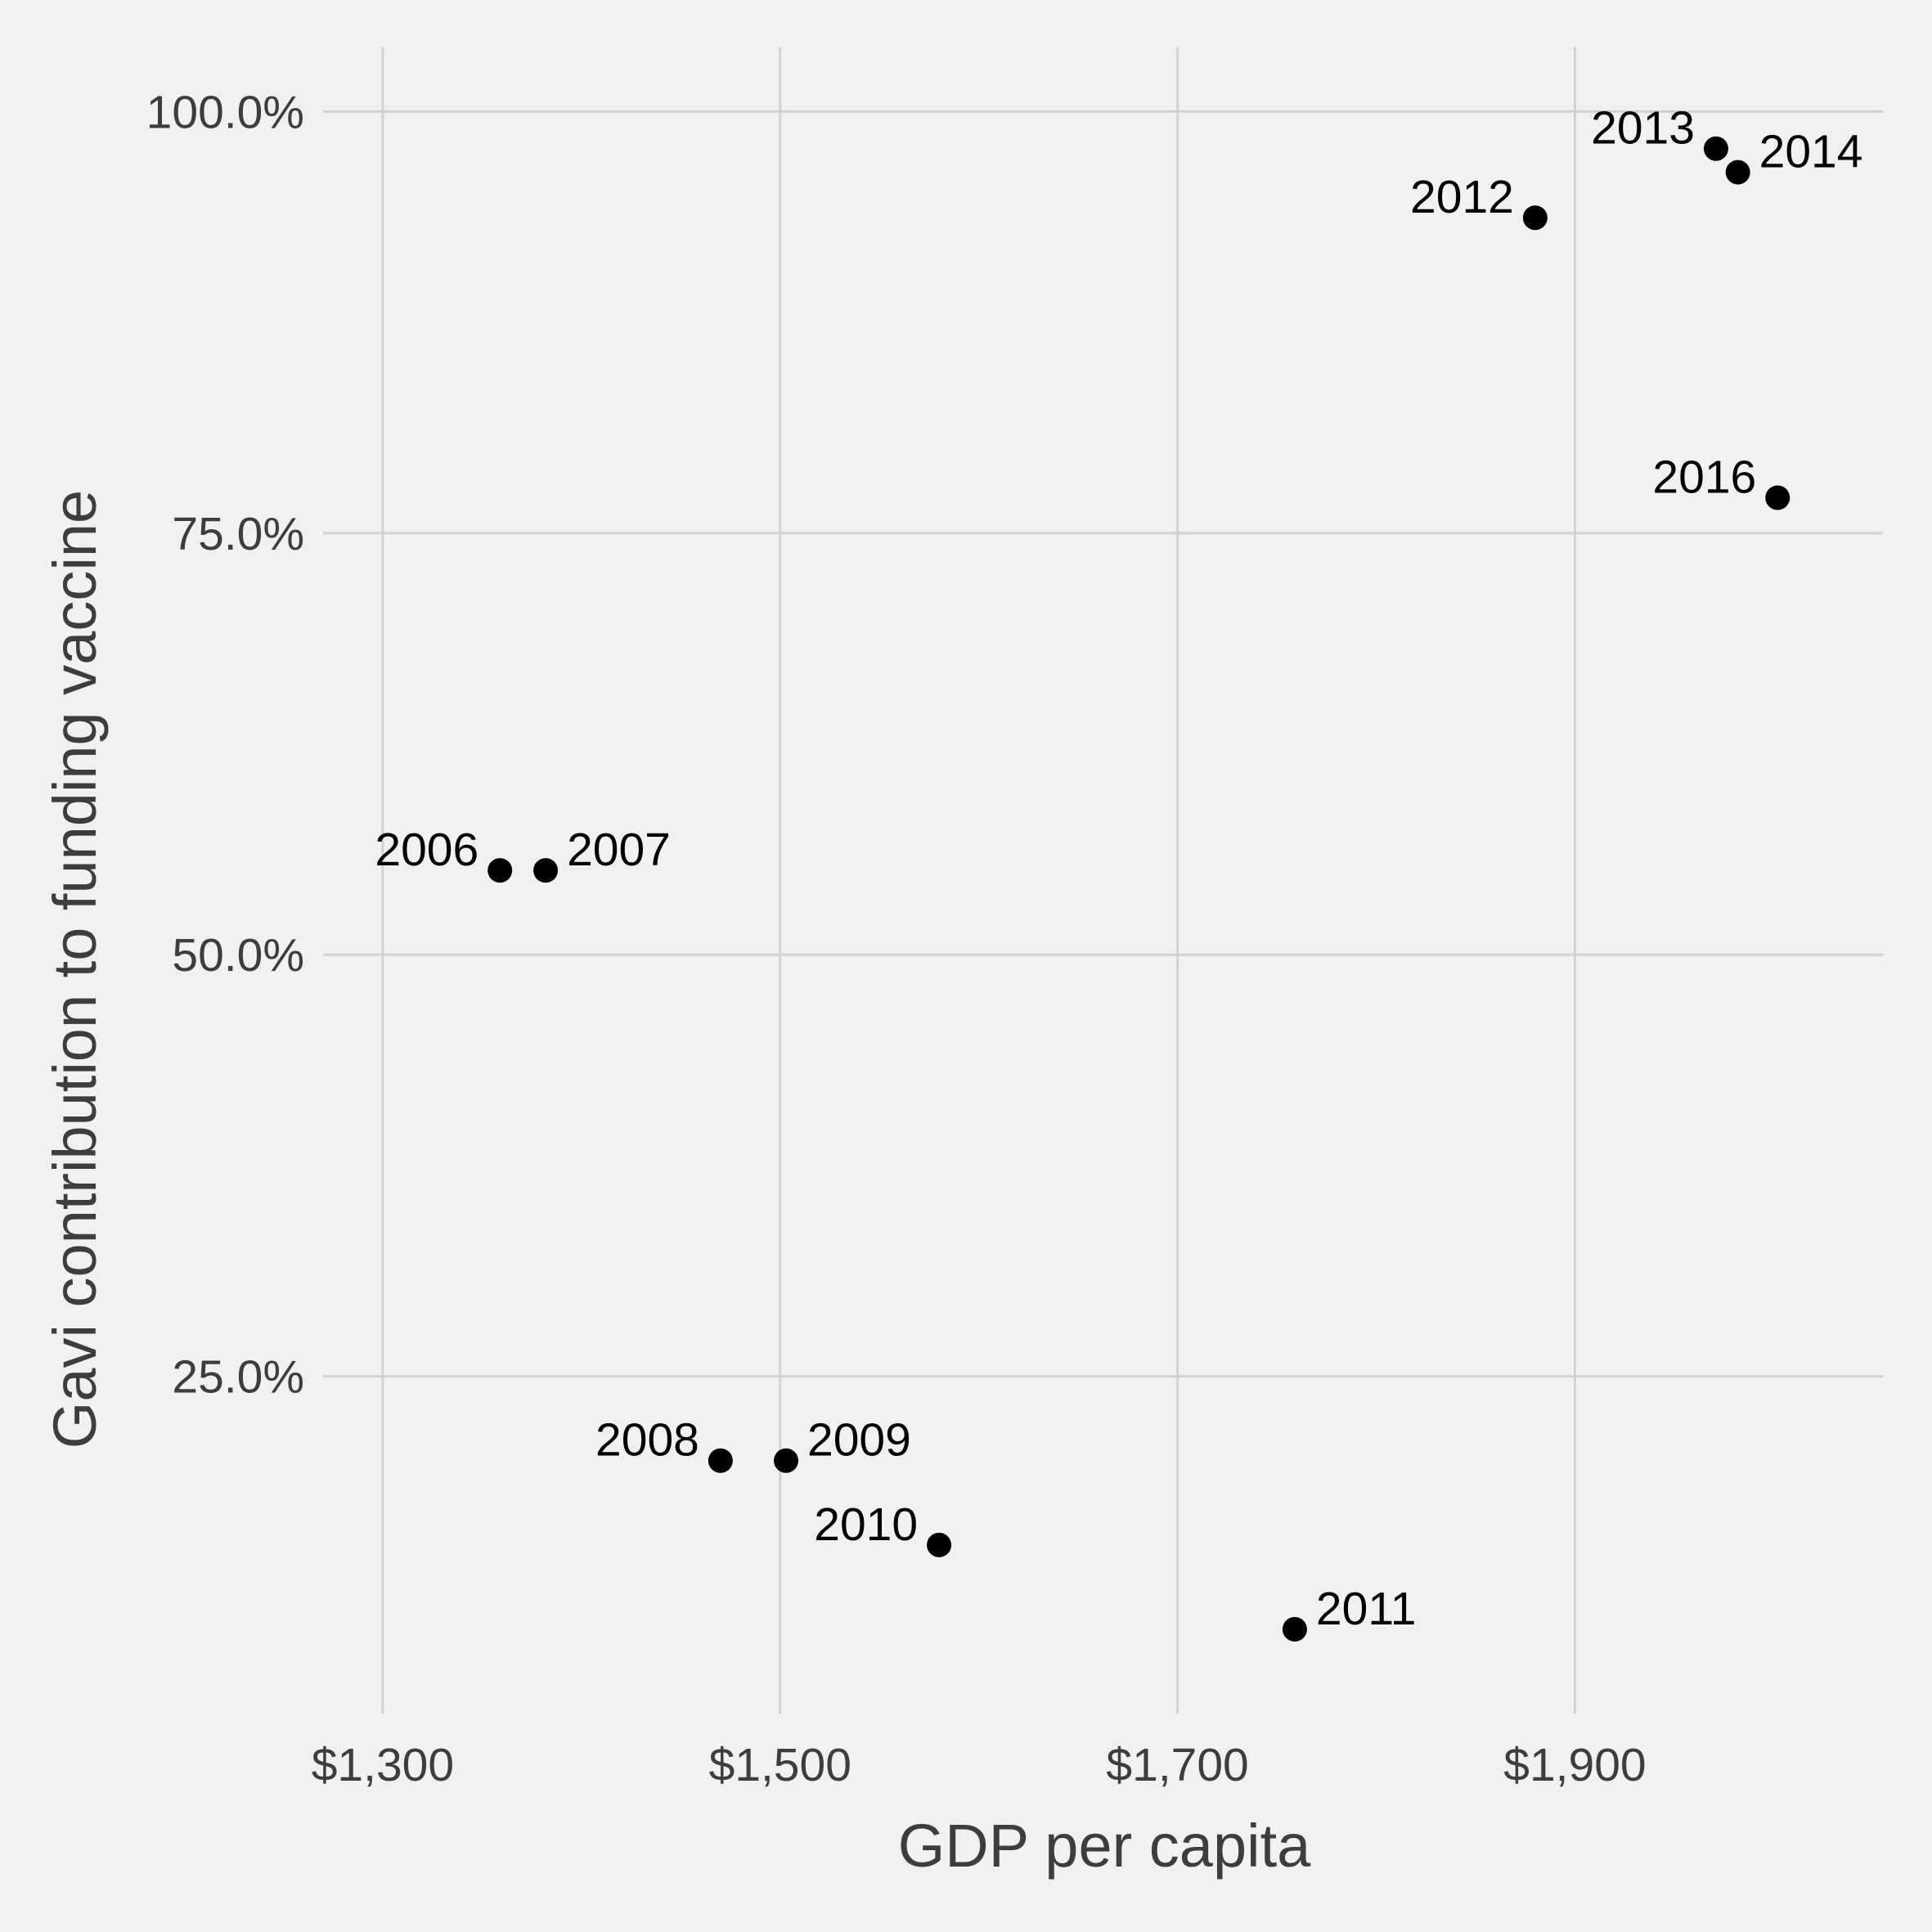 The width and height of the screenshot is (1932, 1932). Describe the element at coordinates (1462, 197) in the screenshot. I see `point-label-2012: 2012` at that location.